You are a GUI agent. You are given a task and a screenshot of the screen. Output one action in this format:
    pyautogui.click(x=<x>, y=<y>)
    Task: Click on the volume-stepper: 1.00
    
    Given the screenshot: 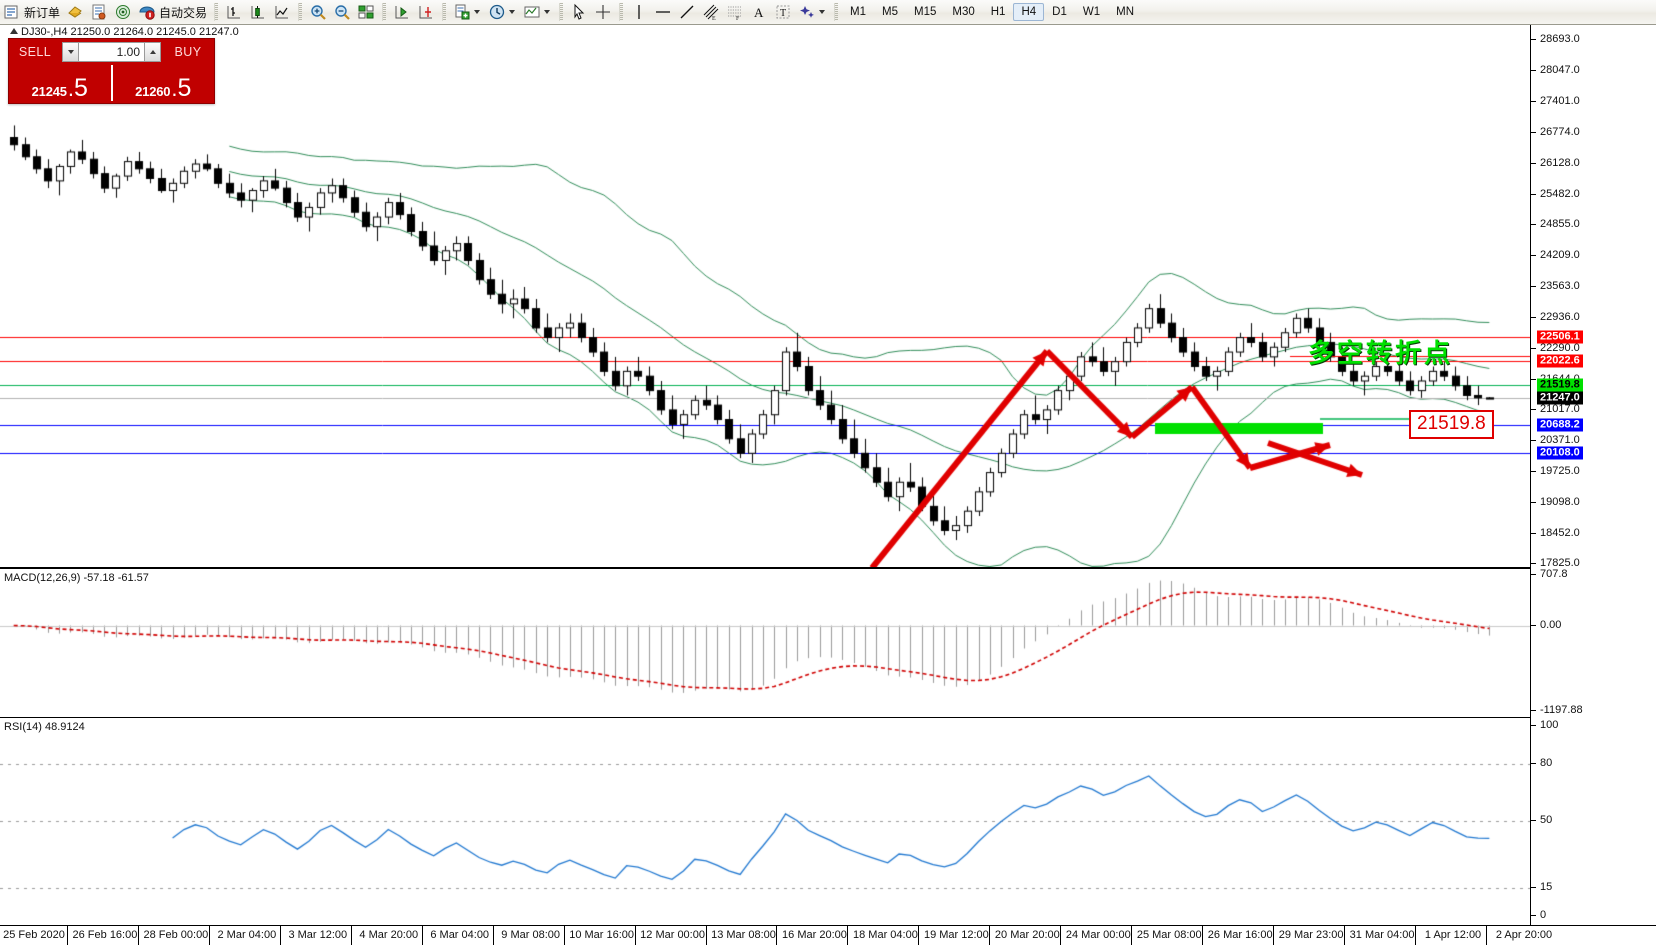 What is the action you would take?
    pyautogui.click(x=111, y=52)
    